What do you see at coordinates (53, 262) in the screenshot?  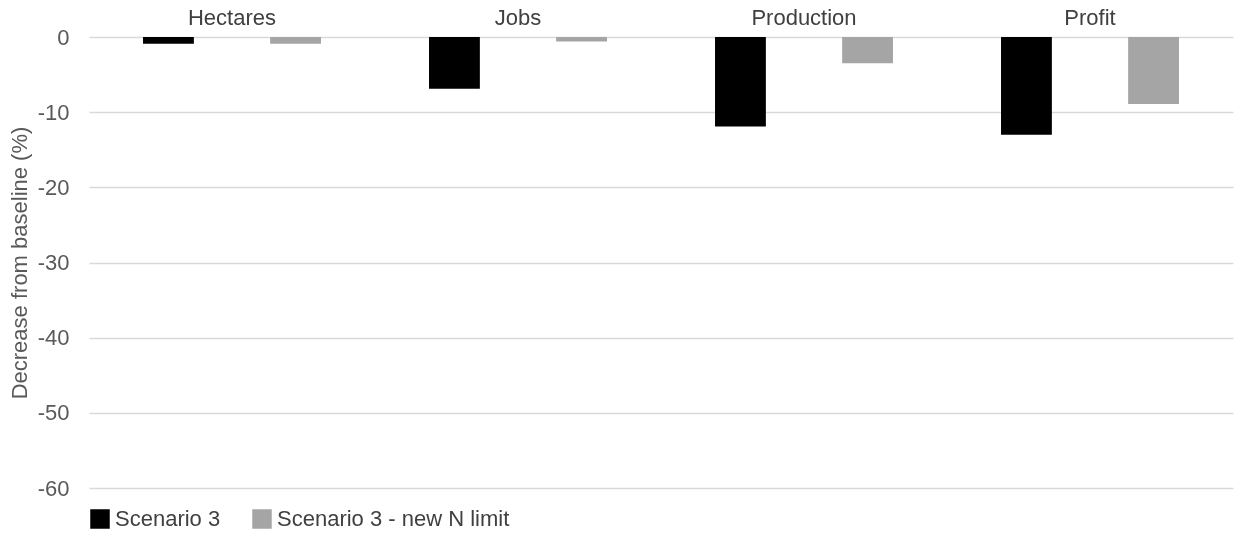 I see `y-tick-label: -30` at bounding box center [53, 262].